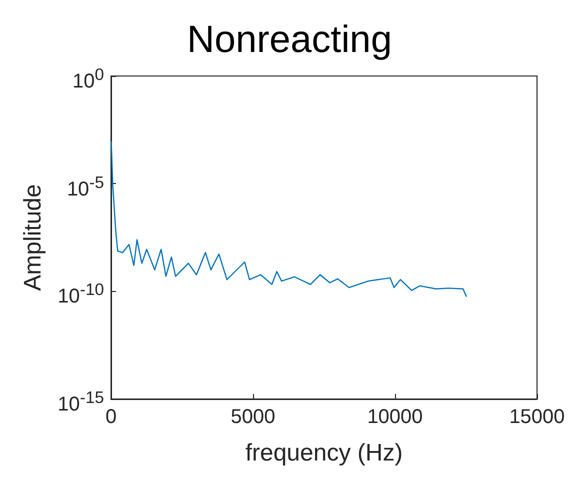  What do you see at coordinates (111, 417) in the screenshot?
I see `x-tick-label: 0` at bounding box center [111, 417].